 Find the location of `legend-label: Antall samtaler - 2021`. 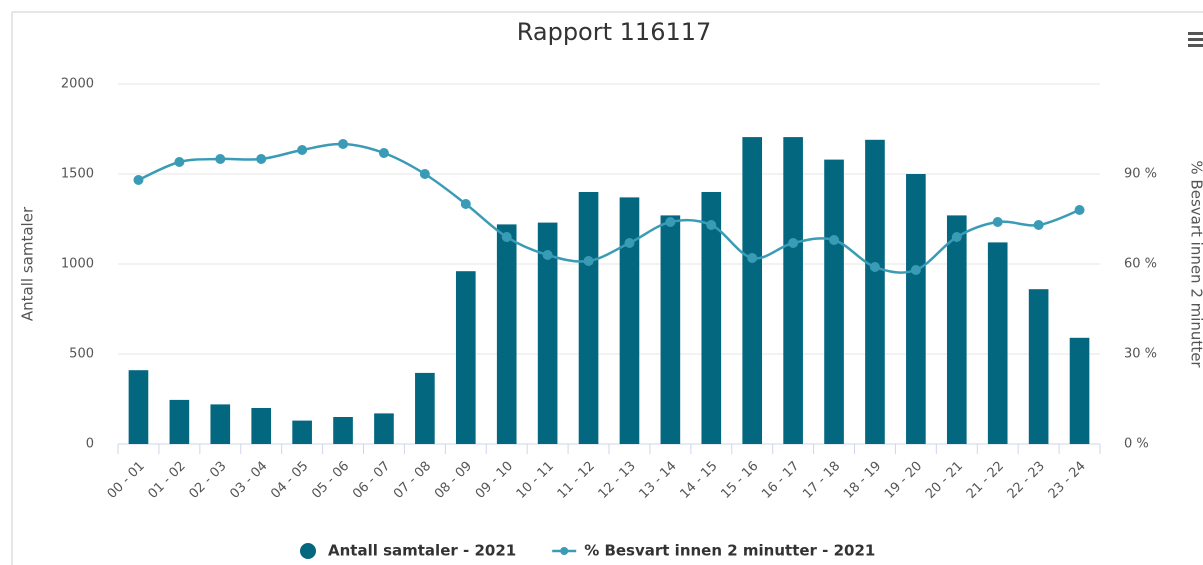

legend-label: Antall samtaler - 2021 is located at coordinates (422, 551).